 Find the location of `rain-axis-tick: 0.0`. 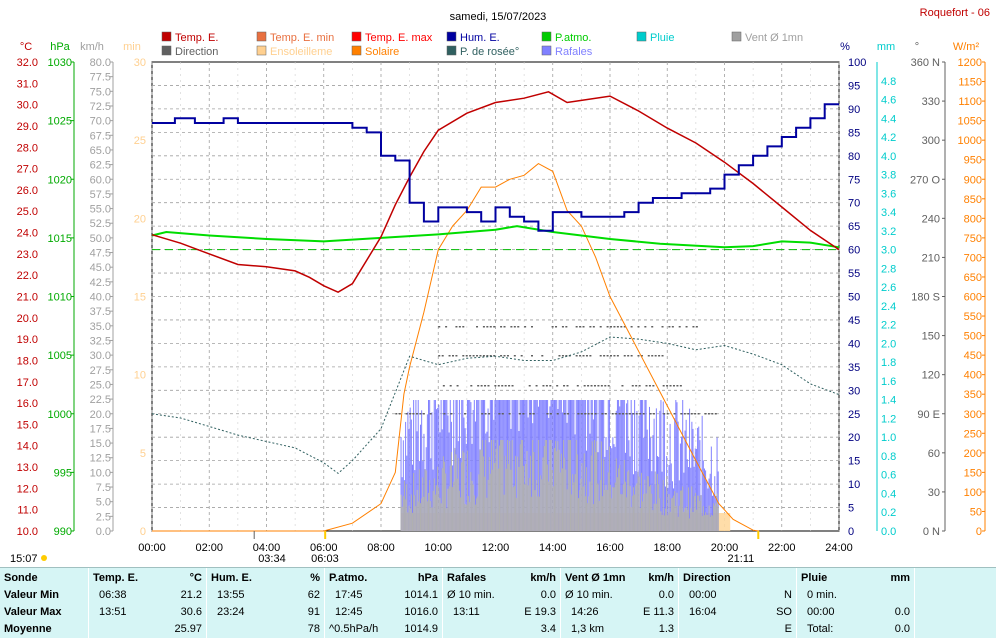

rain-axis-tick: 0.0 is located at coordinates (888, 532).